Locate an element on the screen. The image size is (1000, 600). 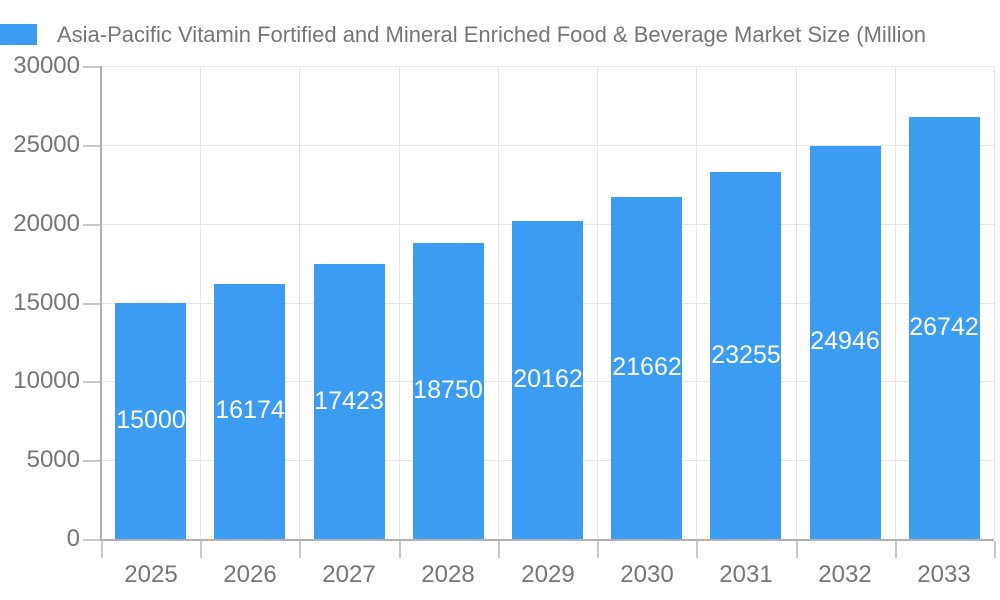
y-tick-label: 0 is located at coordinates (73, 538).